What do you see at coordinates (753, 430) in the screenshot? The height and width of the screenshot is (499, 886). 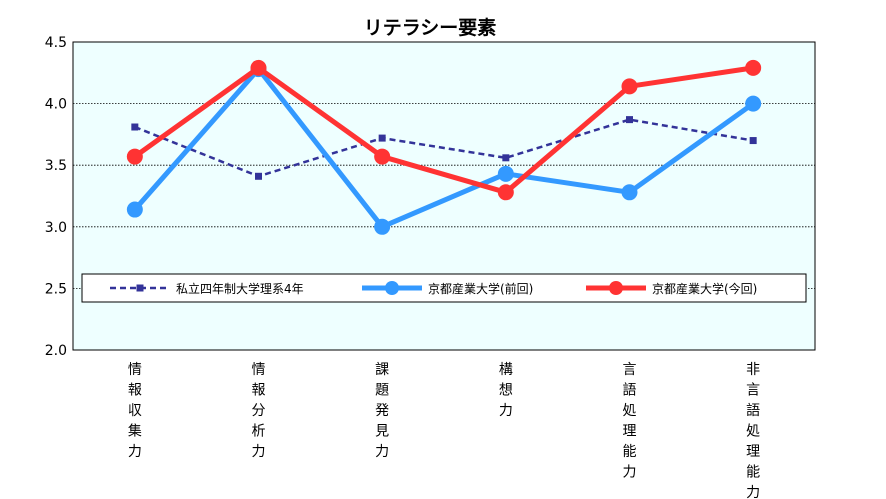 I see `x-category-label: 非言語処理能力` at bounding box center [753, 430].